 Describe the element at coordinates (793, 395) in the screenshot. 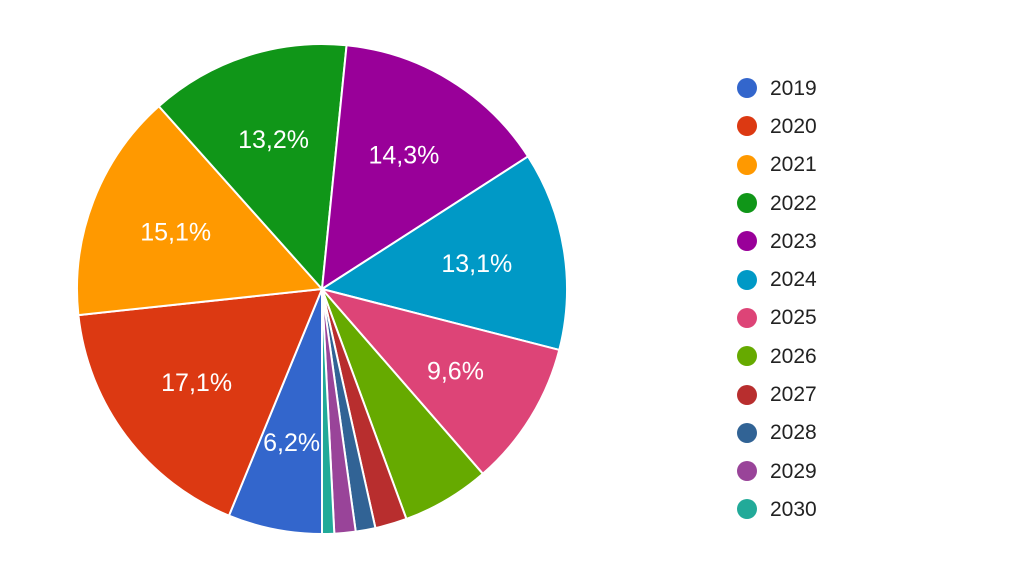

I see `legend-label: 2027` at that location.